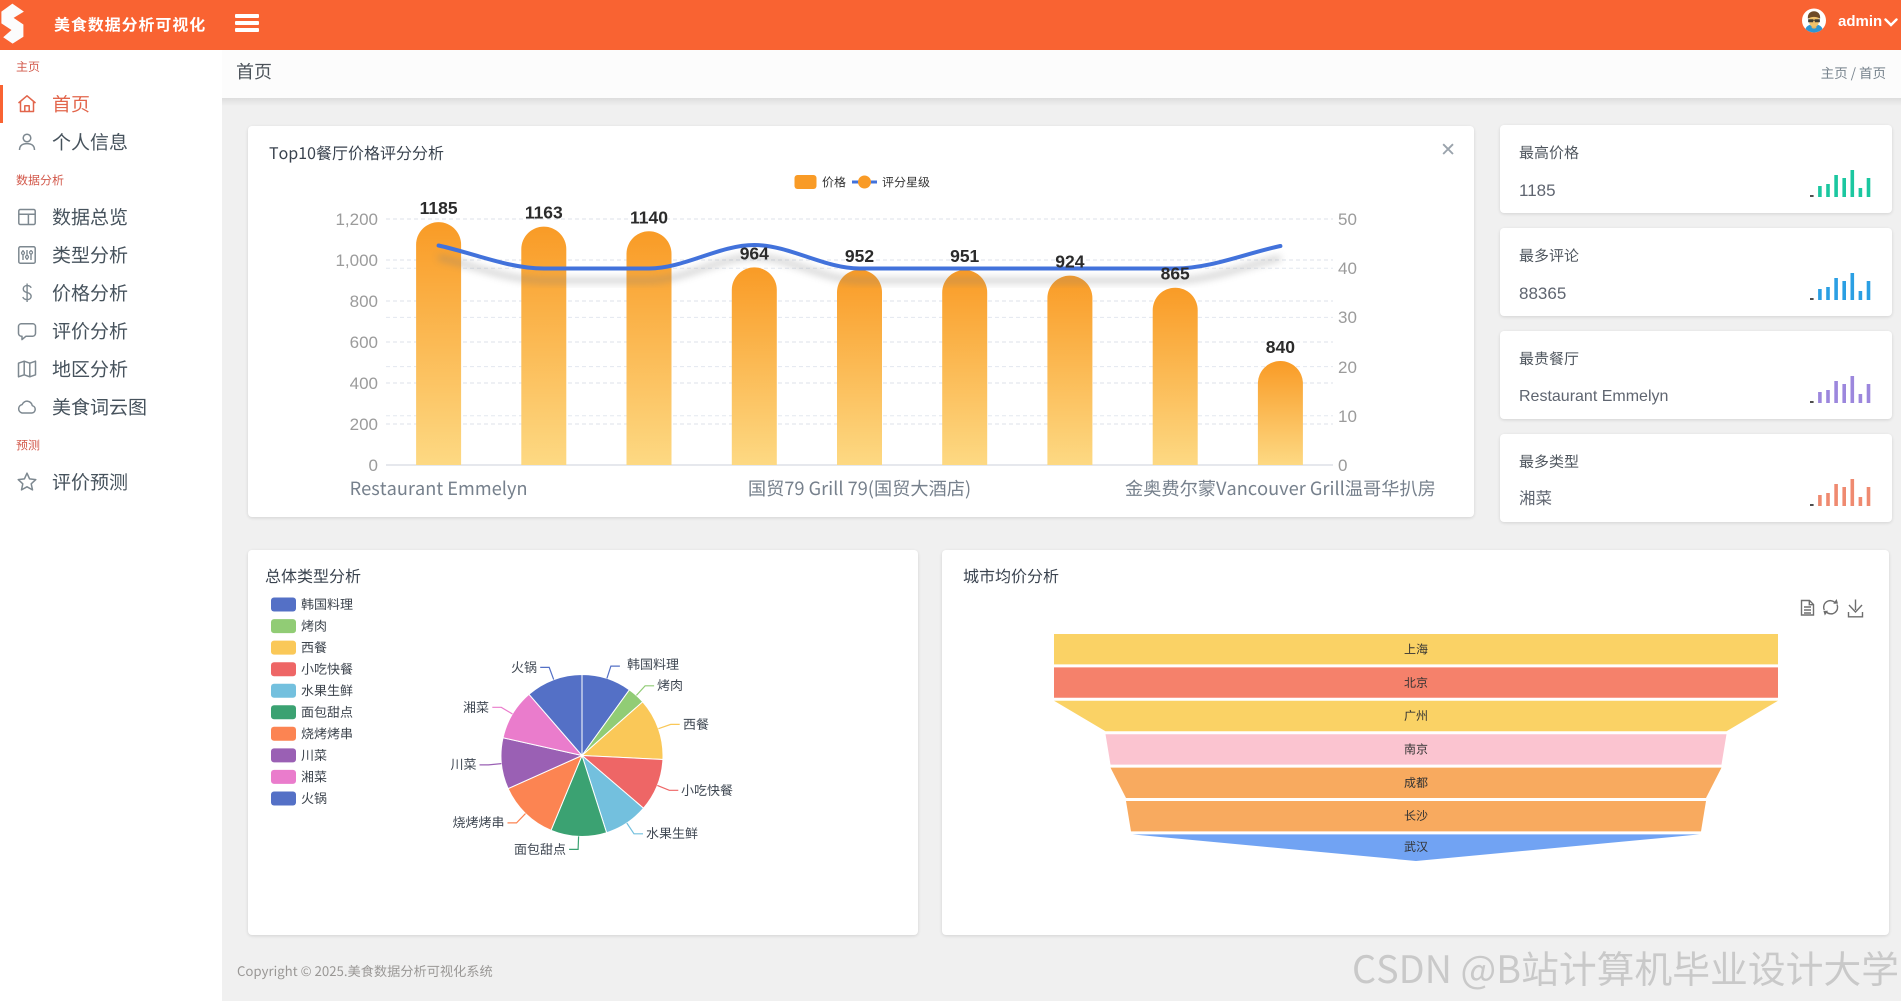  What do you see at coordinates (364, 383) in the screenshot?
I see `svg-text: 400` at bounding box center [364, 383].